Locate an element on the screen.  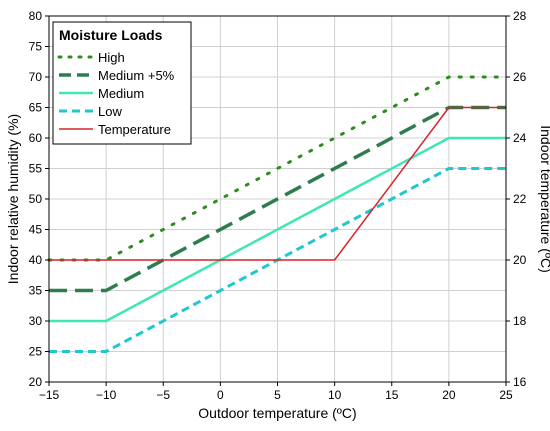
x-axis-title: Outdoor temperature (ºC) is located at coordinates (277, 413).